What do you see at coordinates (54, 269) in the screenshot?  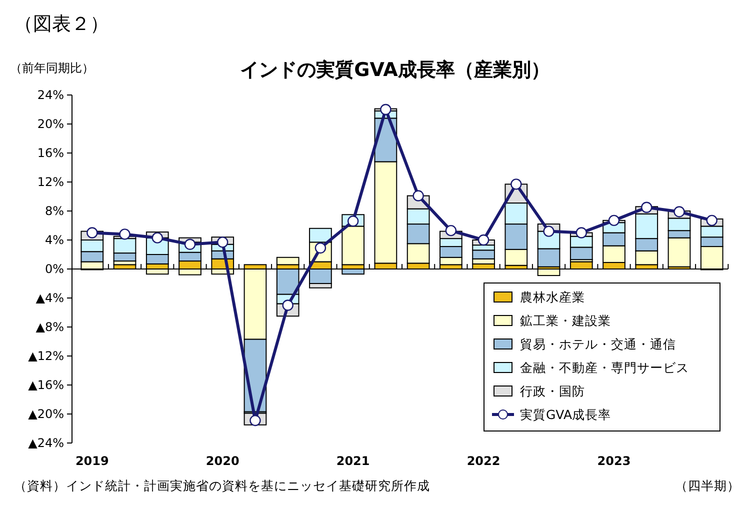 I see `y-tick-label: 0%` at bounding box center [54, 269].